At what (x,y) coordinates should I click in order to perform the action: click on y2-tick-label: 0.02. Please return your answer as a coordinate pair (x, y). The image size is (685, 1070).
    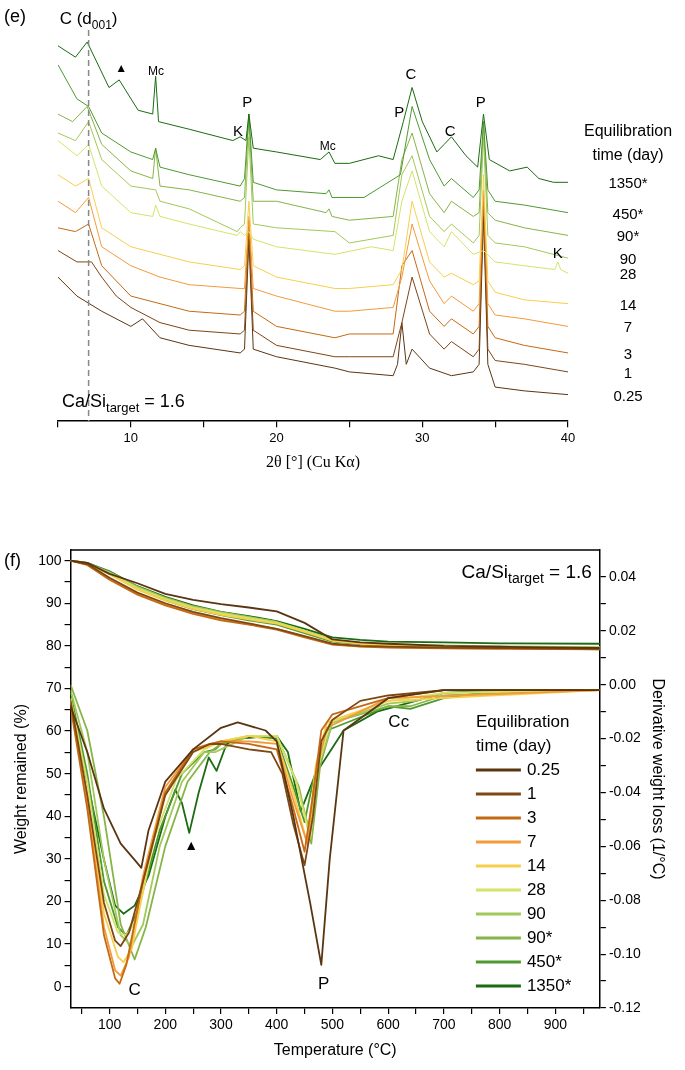
    Looking at the image, I should click on (622, 629).